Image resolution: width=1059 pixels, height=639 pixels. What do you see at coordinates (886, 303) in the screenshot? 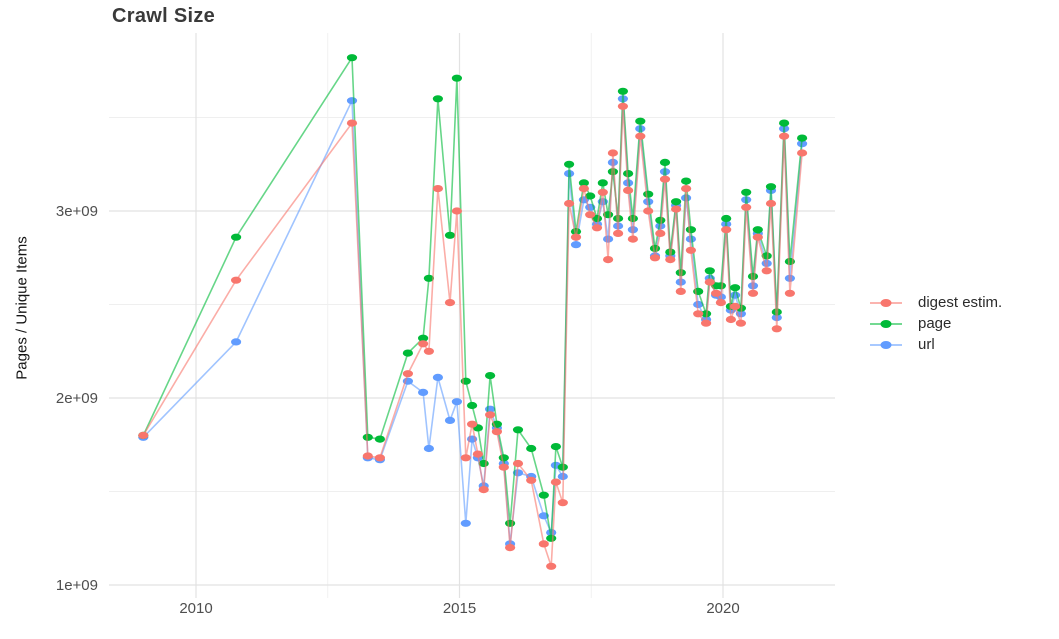
I see `legend-key-digest-estim` at bounding box center [886, 303].